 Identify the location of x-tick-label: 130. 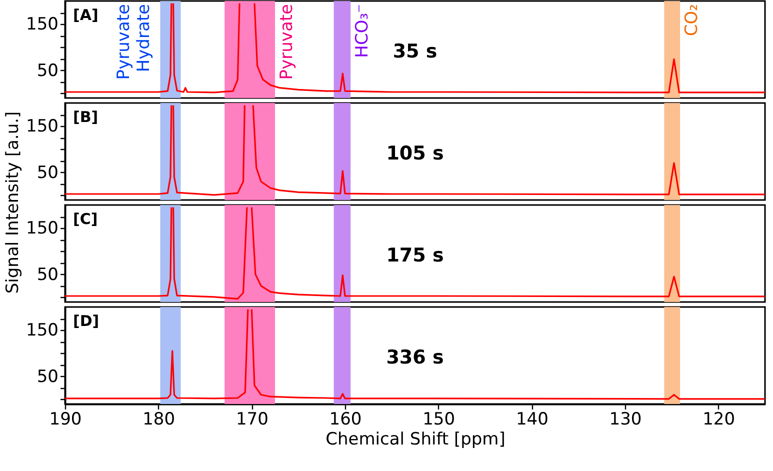
(625, 420).